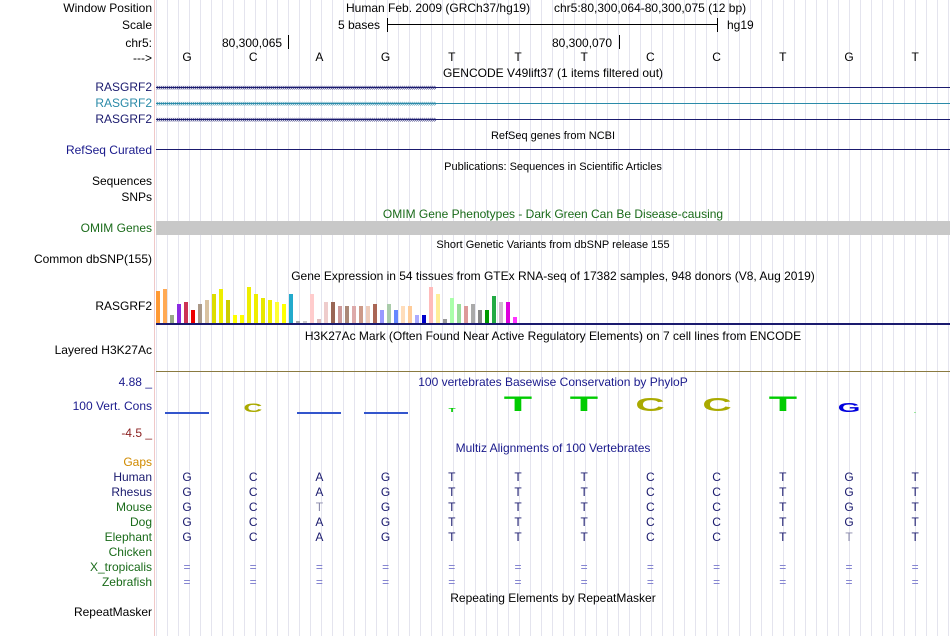  I want to click on species-label: Human, so click(132, 477).